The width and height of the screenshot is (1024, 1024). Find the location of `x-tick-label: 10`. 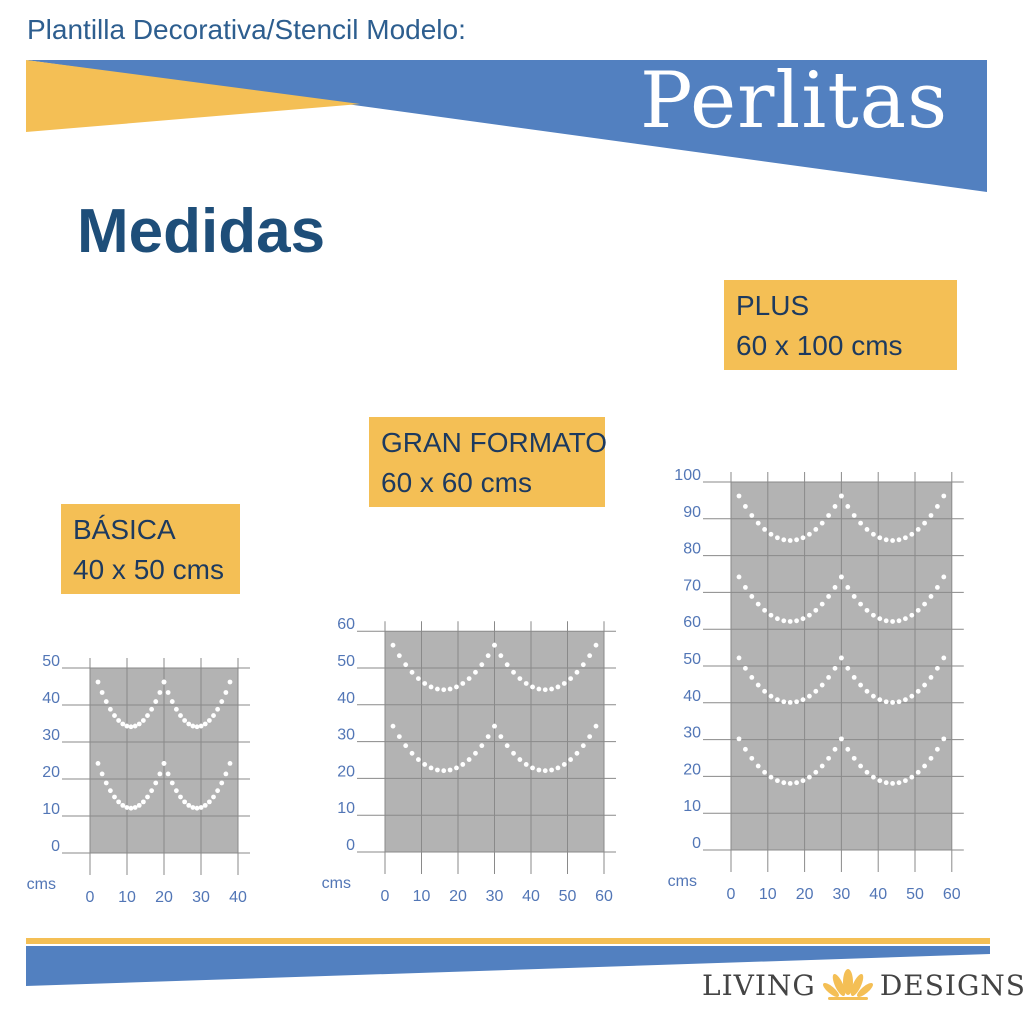

x-tick-label: 10 is located at coordinates (422, 896).